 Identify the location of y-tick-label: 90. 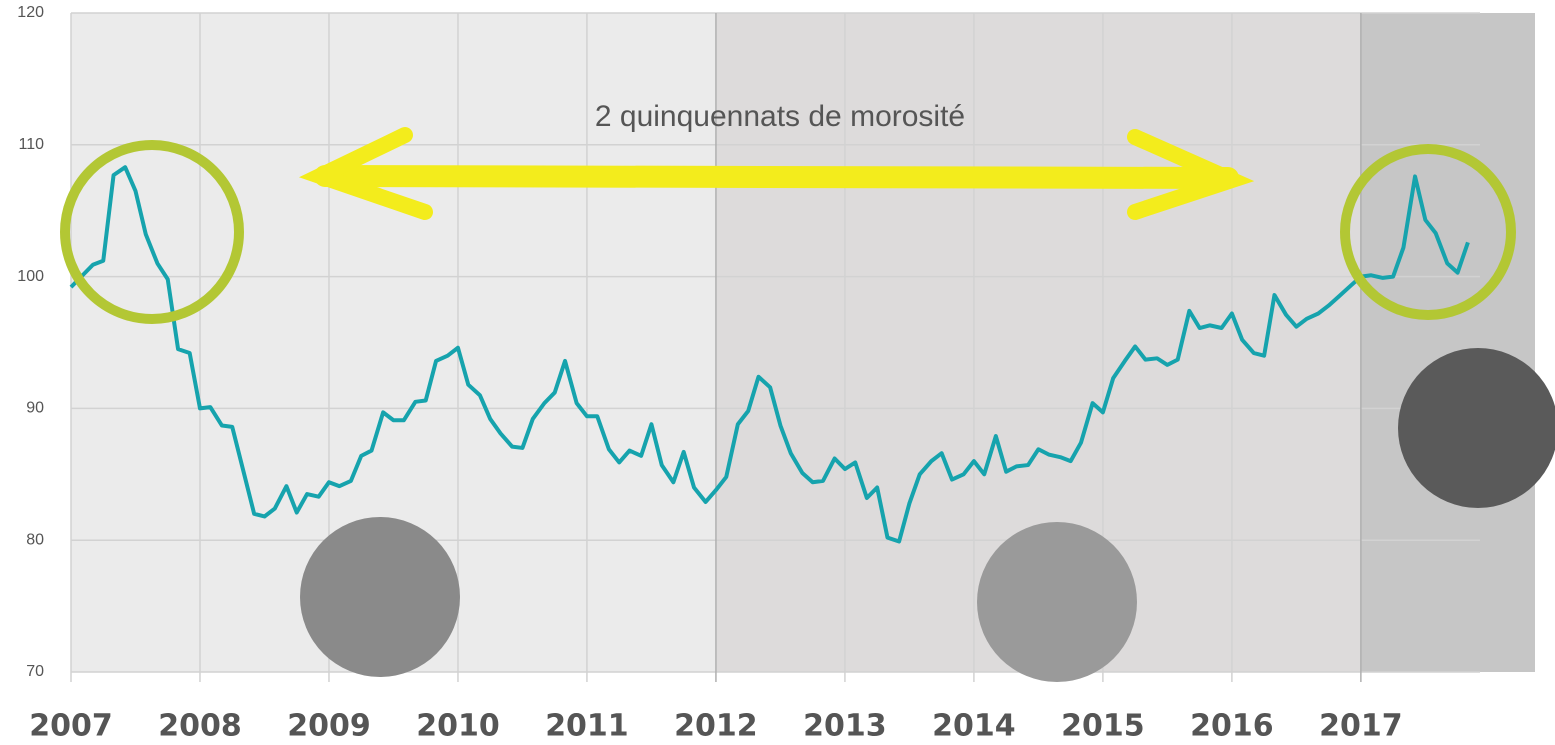
(35, 408).